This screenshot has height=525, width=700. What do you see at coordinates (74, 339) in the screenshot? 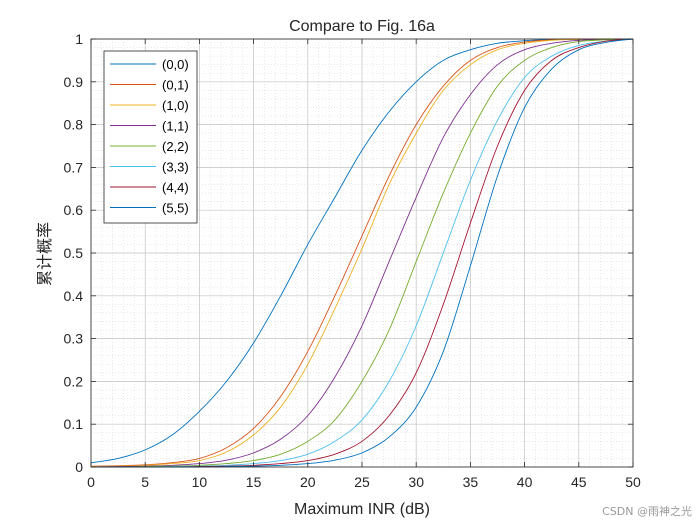
I see `y-tick-label: 0.3` at bounding box center [74, 339].